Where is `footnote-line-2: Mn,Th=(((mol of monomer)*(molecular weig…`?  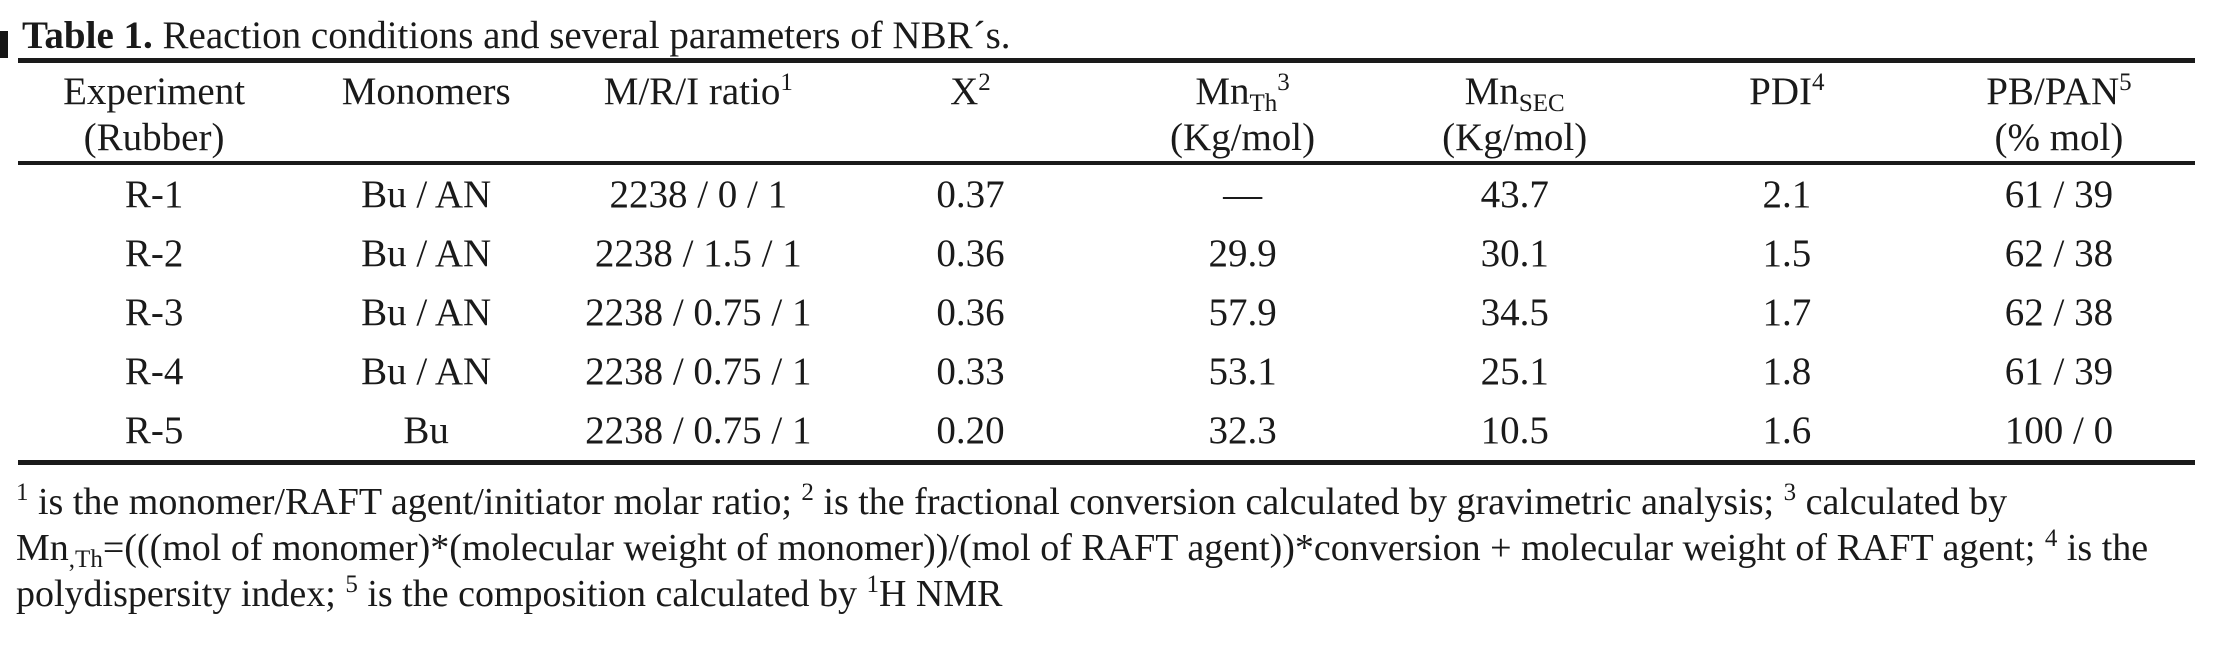
footnote-line-2: Mn,Th=(((mol of monomer)*(molecular weig… is located at coordinates (1082, 549).